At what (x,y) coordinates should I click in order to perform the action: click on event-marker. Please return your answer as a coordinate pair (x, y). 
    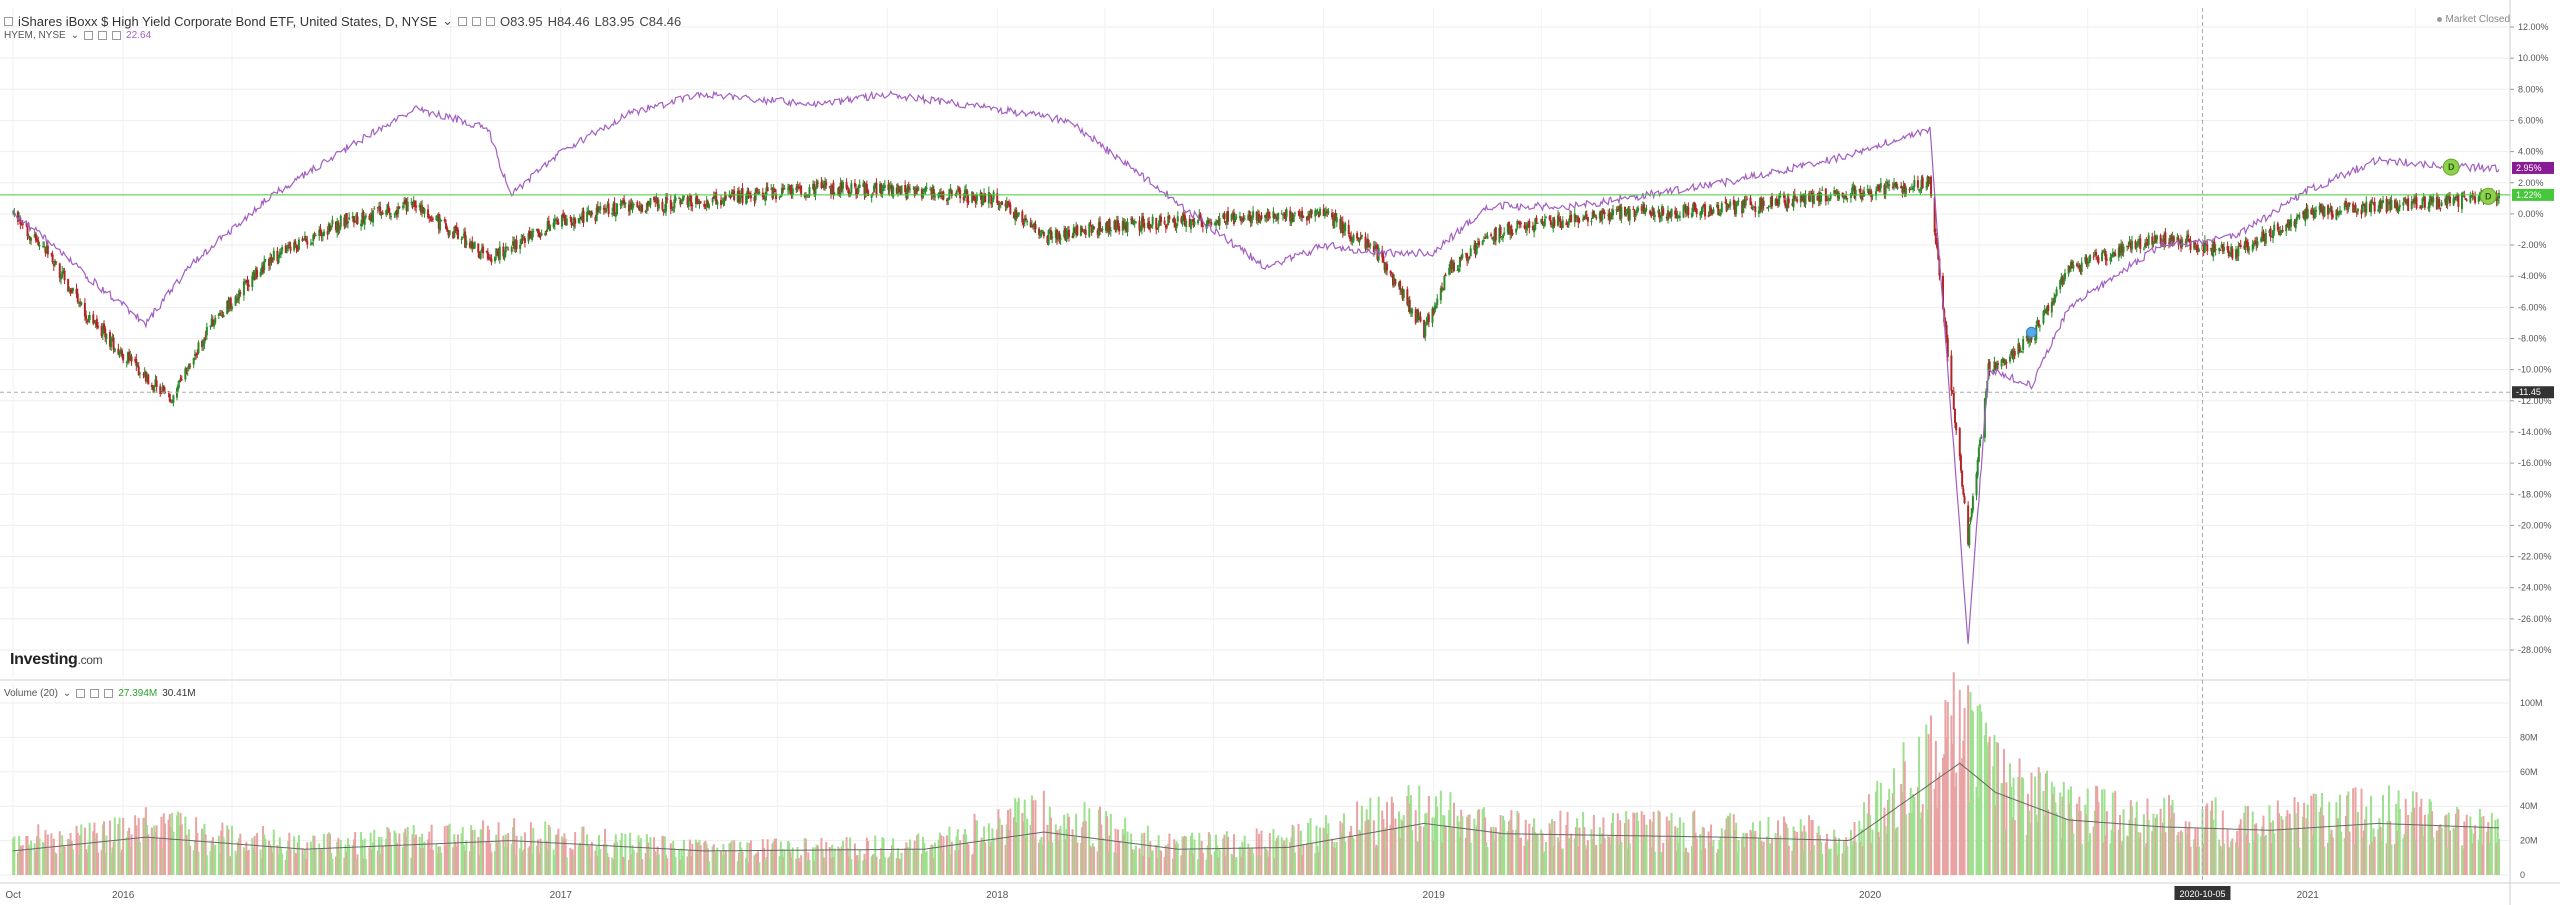
    Looking at the image, I should click on (2032, 332).